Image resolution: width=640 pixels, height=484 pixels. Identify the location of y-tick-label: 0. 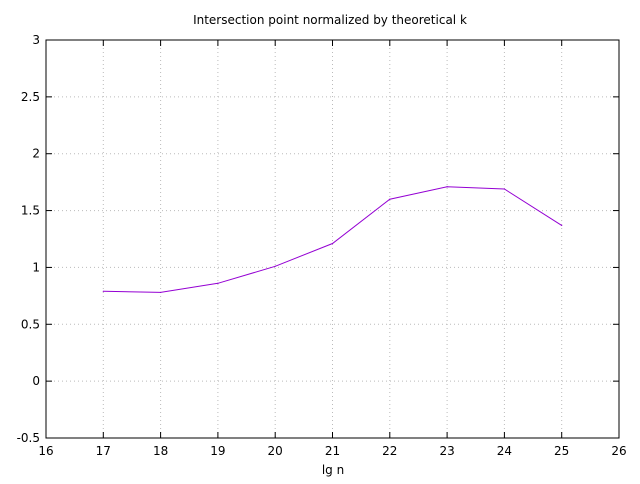
(36, 381).